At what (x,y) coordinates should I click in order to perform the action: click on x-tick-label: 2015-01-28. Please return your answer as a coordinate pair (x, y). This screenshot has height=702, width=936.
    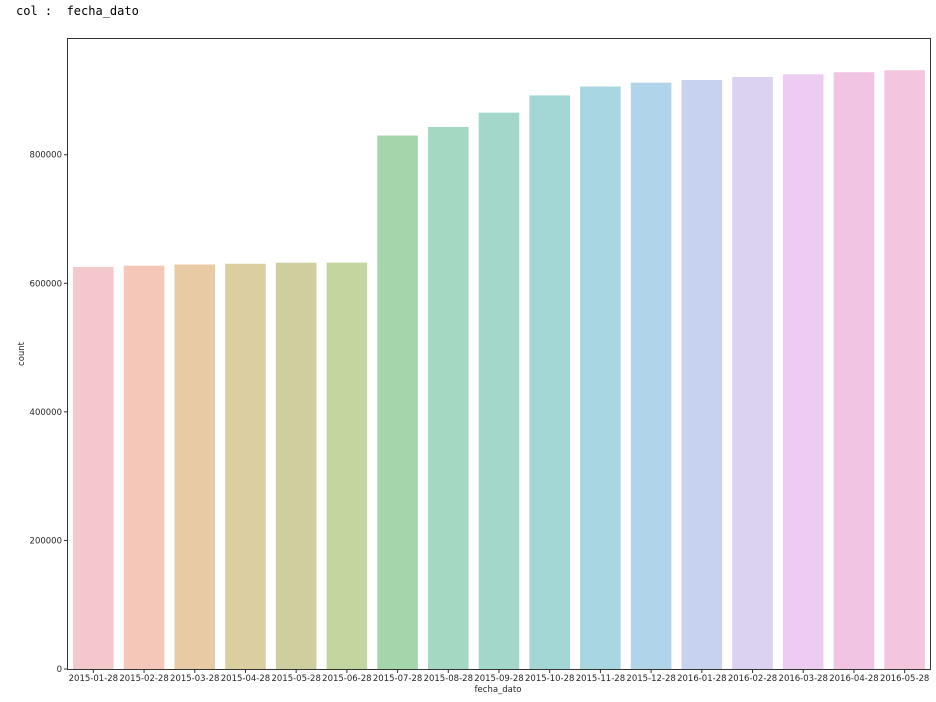
    Looking at the image, I should click on (93, 679).